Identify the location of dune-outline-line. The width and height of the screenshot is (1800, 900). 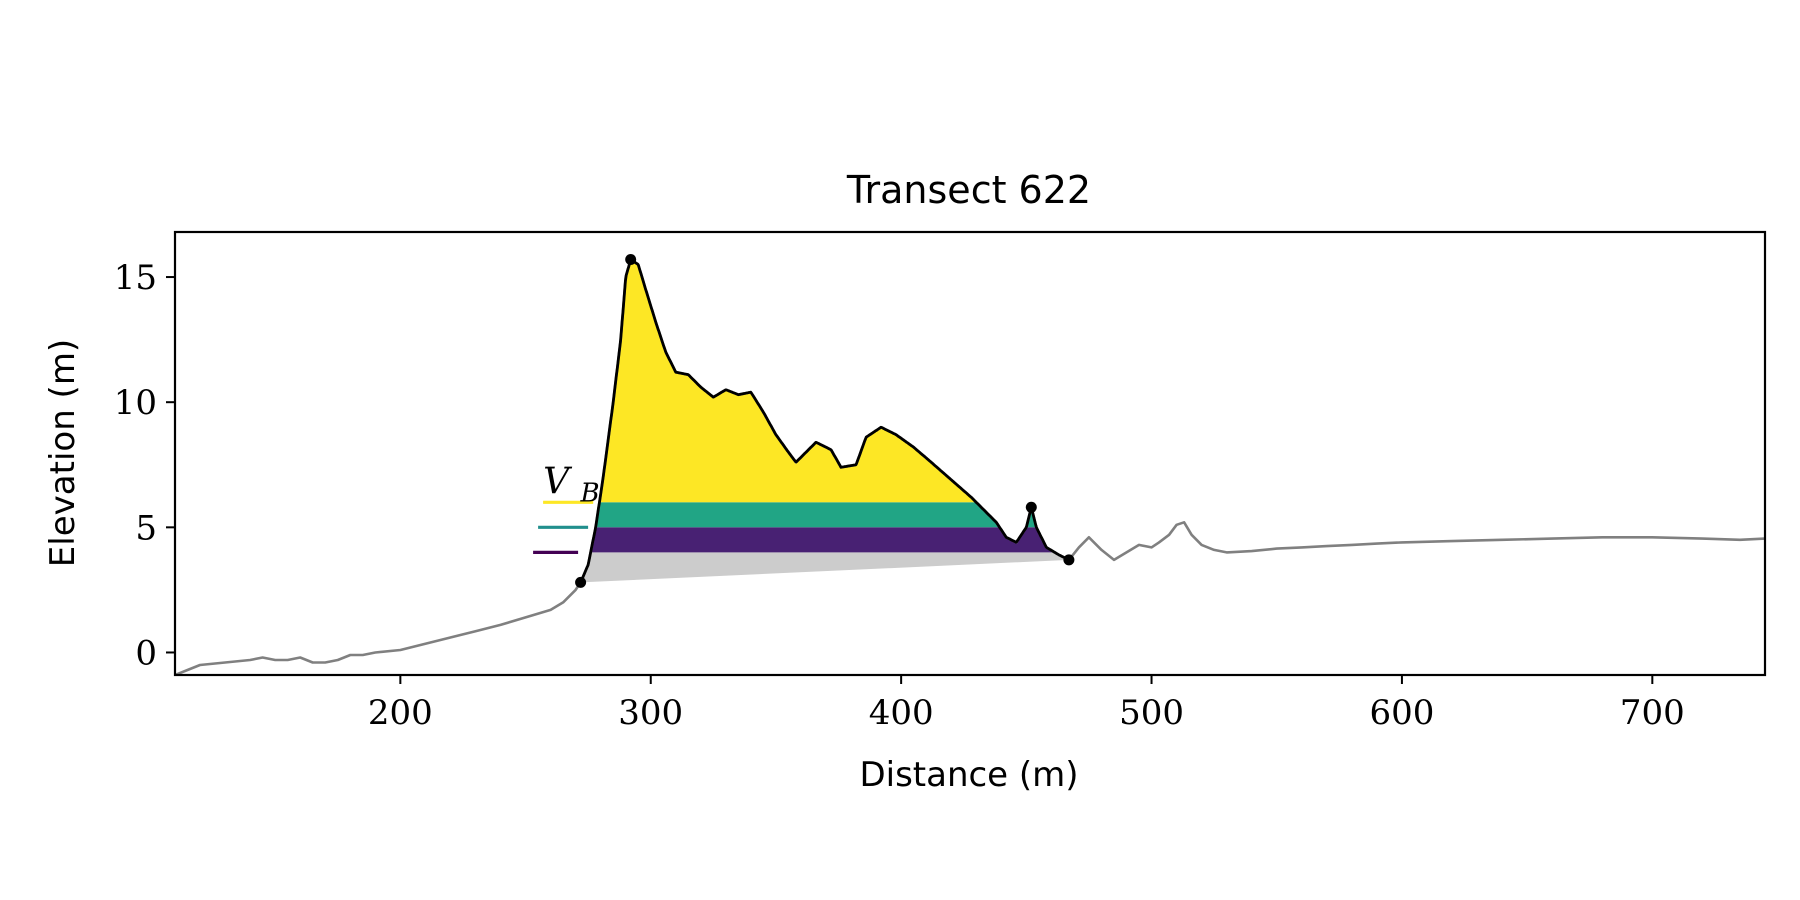
(824, 420).